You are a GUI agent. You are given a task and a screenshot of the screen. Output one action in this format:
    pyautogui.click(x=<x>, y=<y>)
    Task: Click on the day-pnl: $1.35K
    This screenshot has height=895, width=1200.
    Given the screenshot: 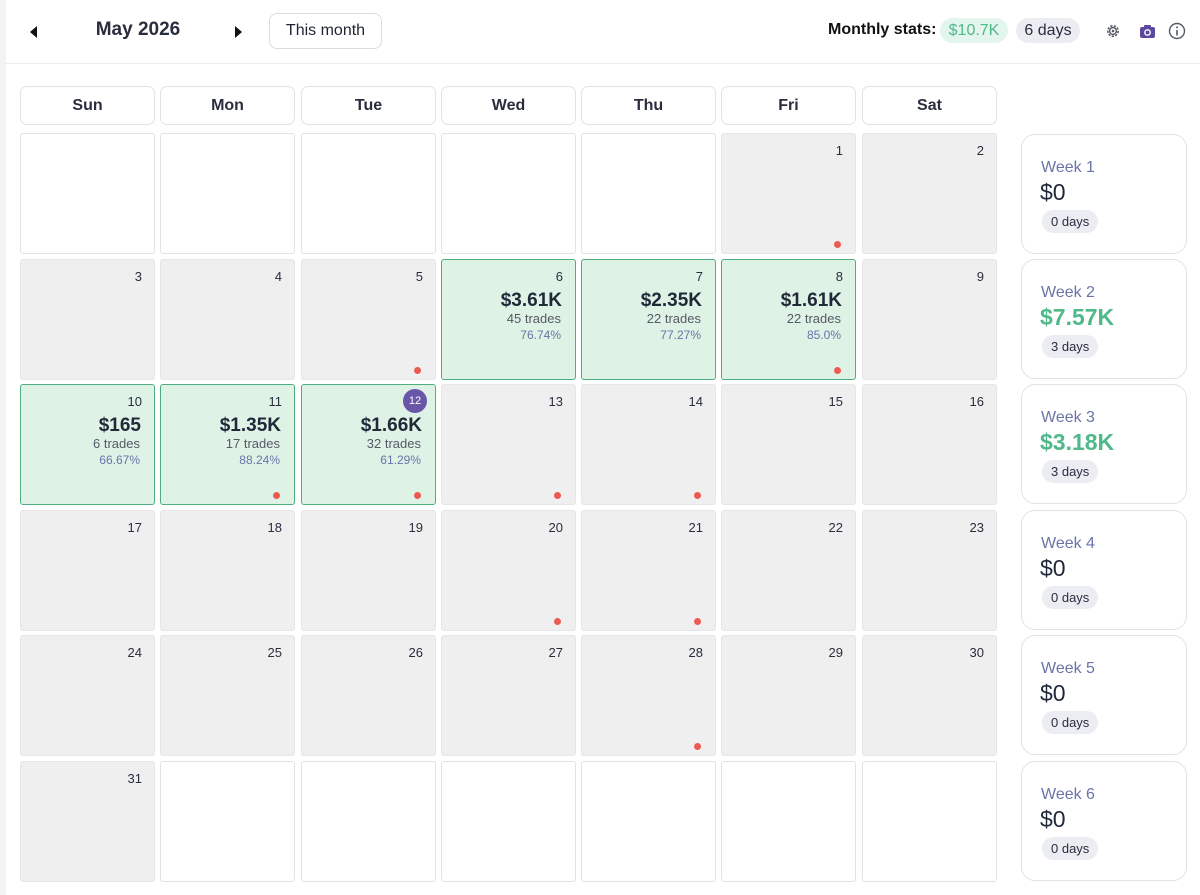 What is the action you would take?
    pyautogui.click(x=250, y=425)
    